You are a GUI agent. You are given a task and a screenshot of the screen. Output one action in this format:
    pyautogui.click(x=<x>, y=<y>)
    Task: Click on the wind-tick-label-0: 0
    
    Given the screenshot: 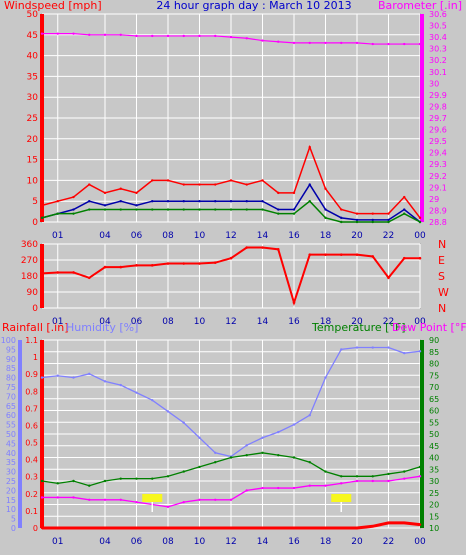 What is the action you would take?
    pyautogui.click(x=35, y=223)
    